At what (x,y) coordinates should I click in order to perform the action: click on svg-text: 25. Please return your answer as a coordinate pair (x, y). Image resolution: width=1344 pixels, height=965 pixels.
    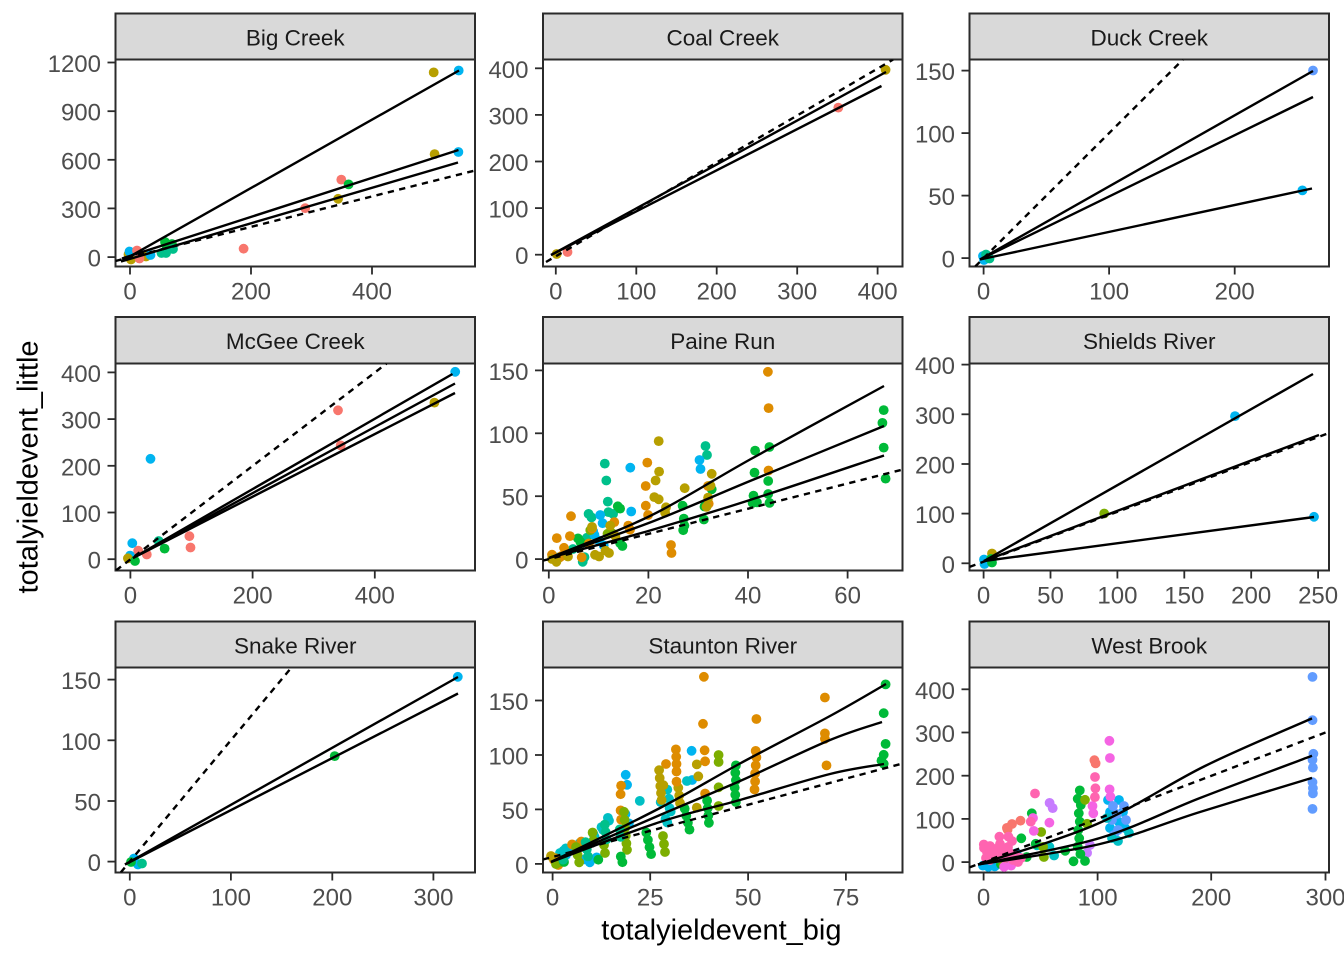
    Looking at the image, I should click on (650, 898).